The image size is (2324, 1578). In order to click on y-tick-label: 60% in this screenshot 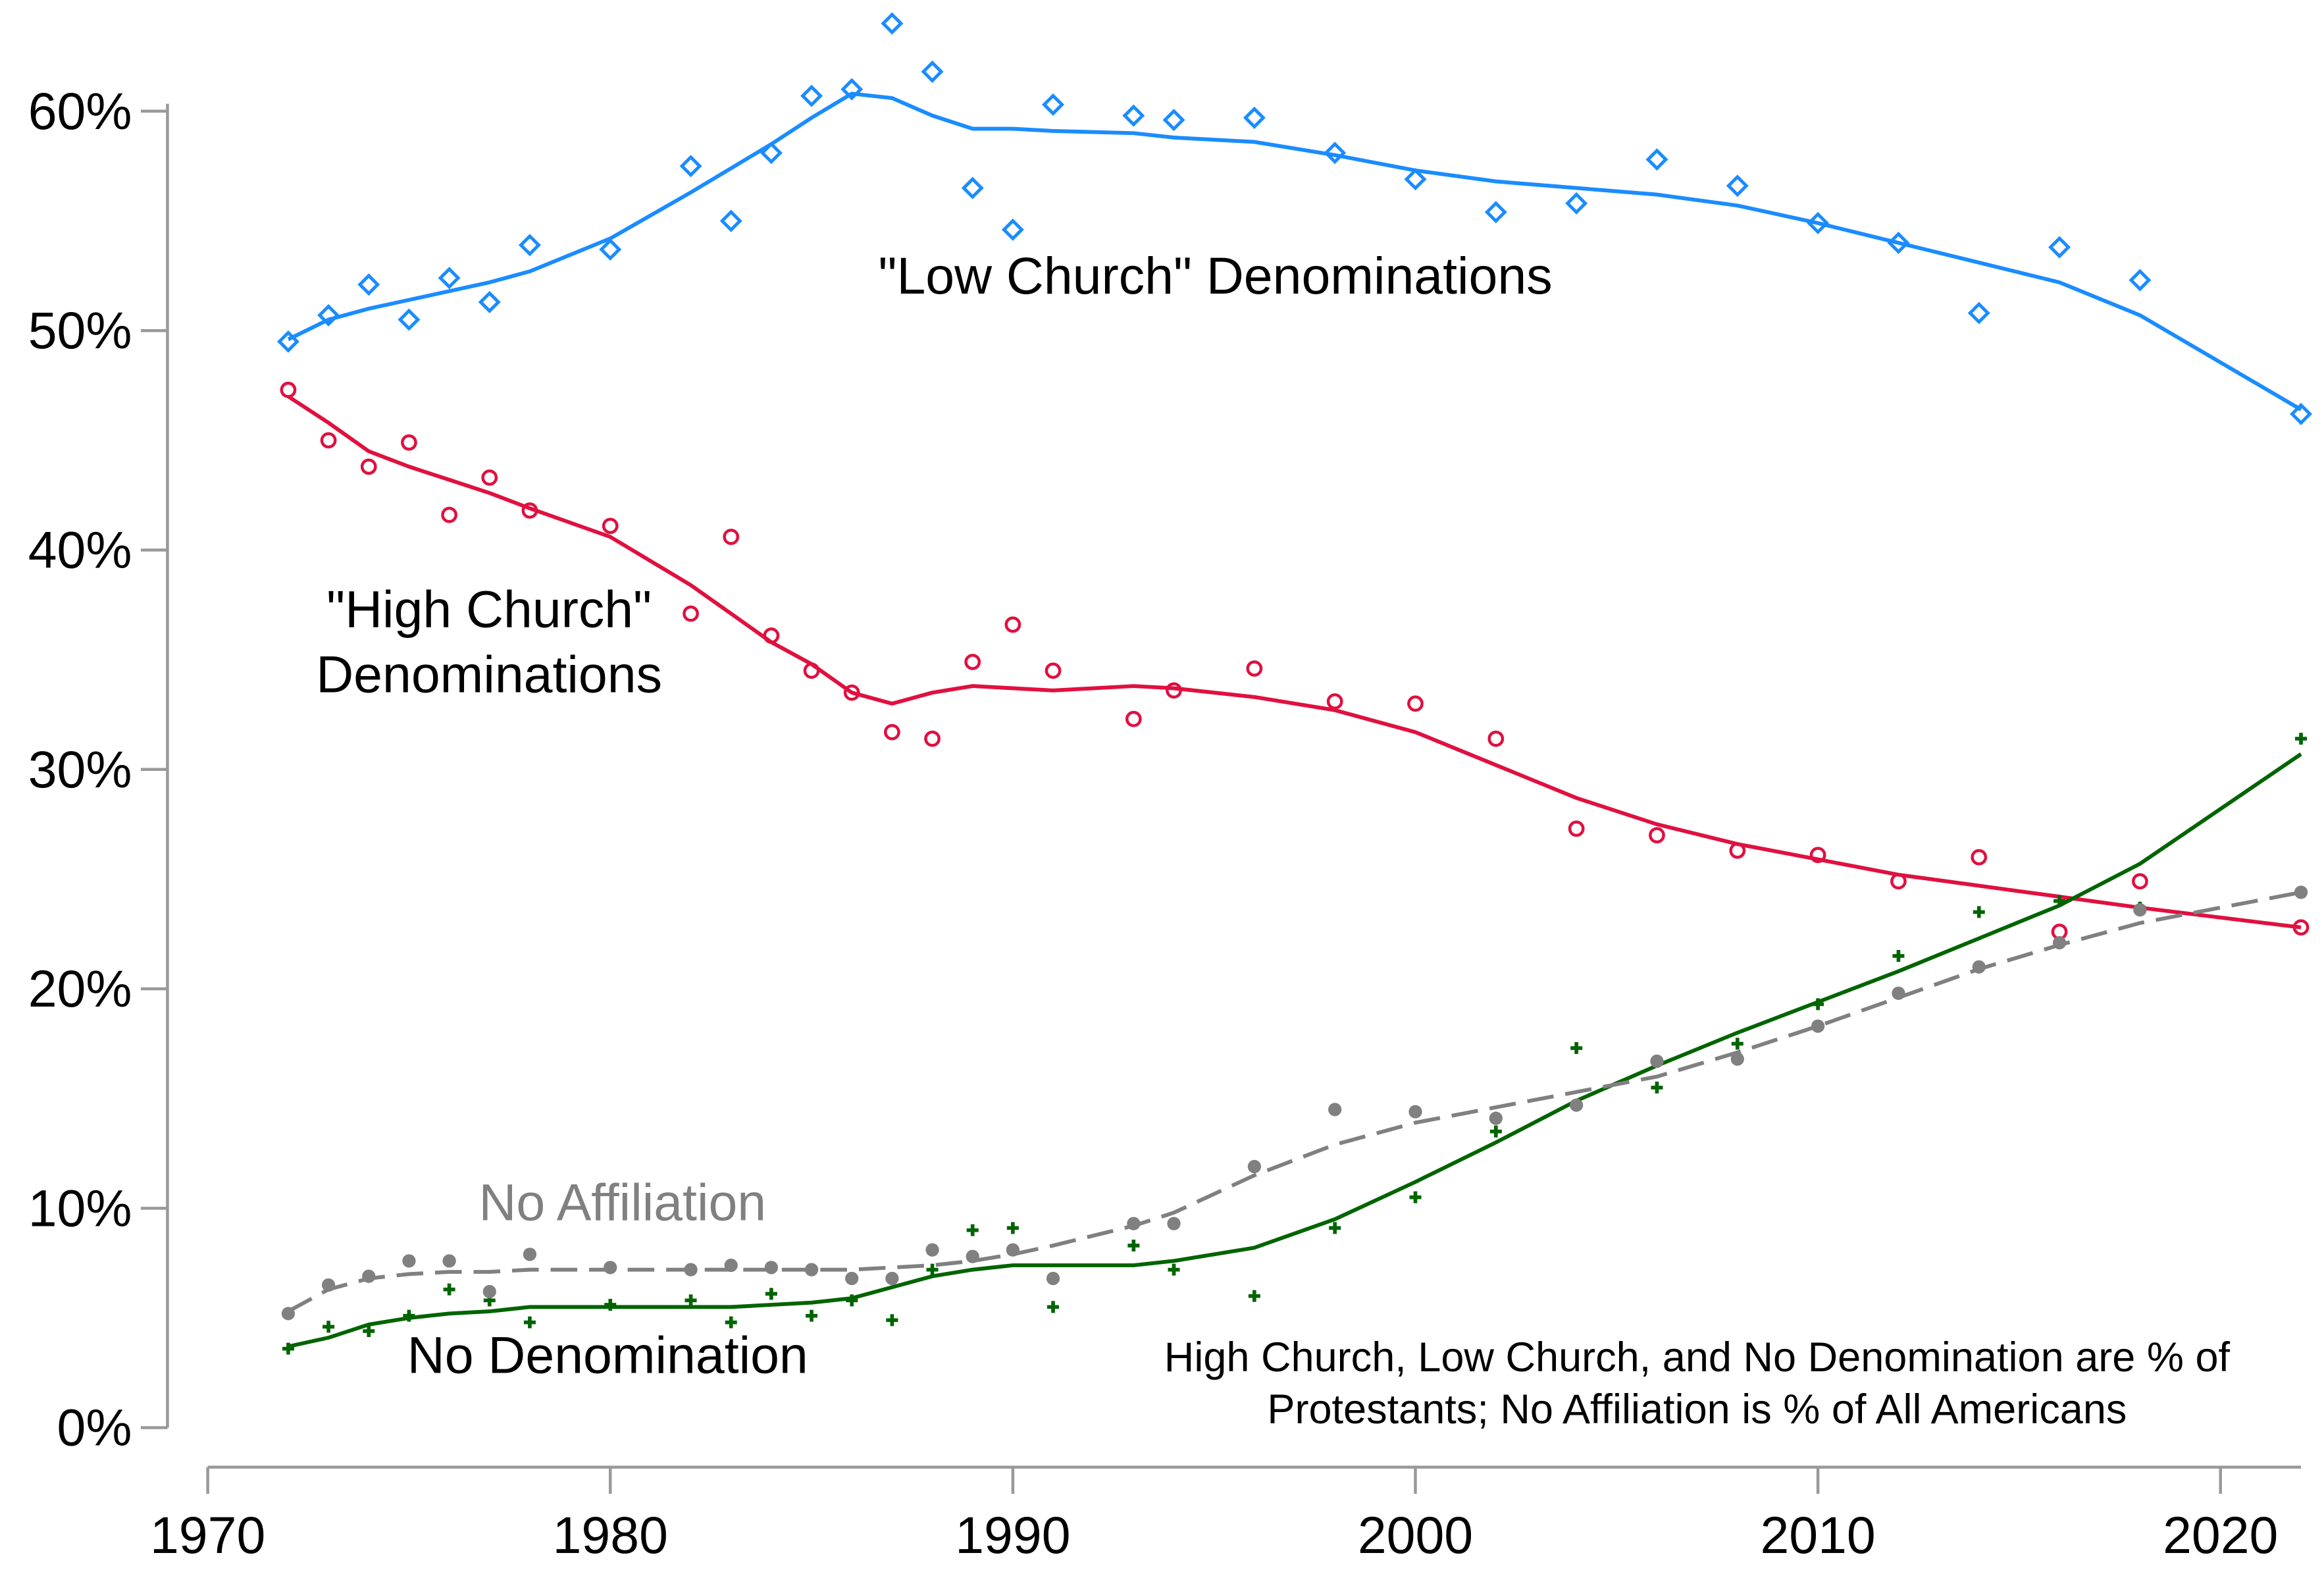, I will do `click(80, 111)`.